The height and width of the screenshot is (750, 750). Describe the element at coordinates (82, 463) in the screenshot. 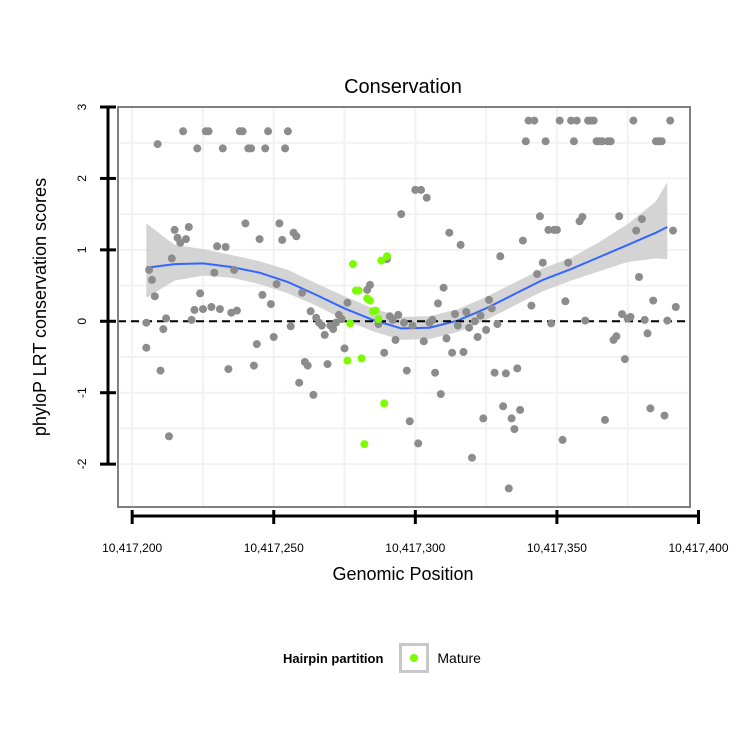

I see `y-tick-label: -2` at that location.